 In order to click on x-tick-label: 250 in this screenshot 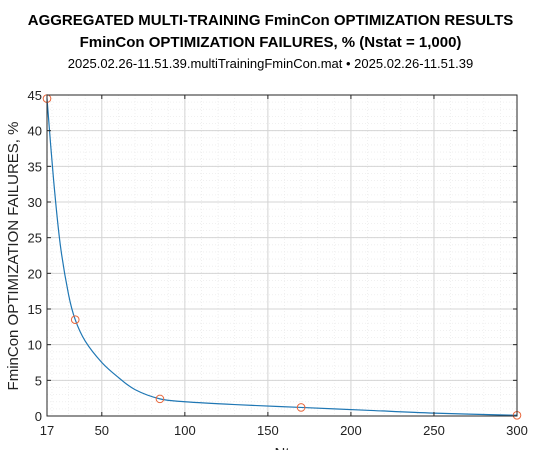, I will do `click(434, 430)`.